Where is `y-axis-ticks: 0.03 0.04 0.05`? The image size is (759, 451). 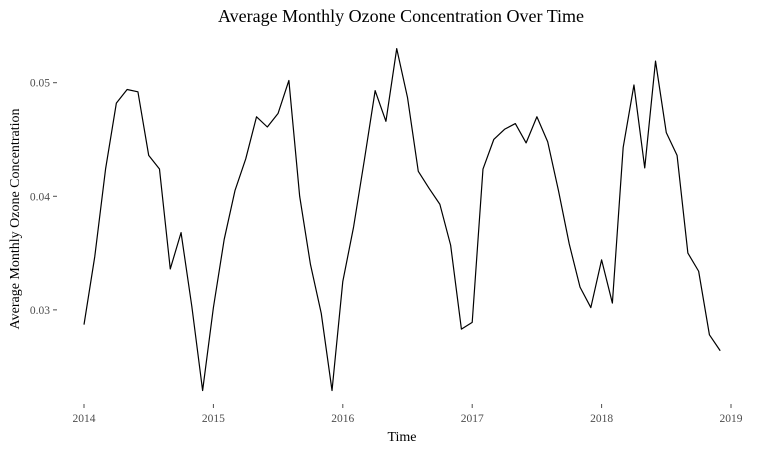
y-axis-ticks: 0.03 0.04 0.05 is located at coordinates (43, 197).